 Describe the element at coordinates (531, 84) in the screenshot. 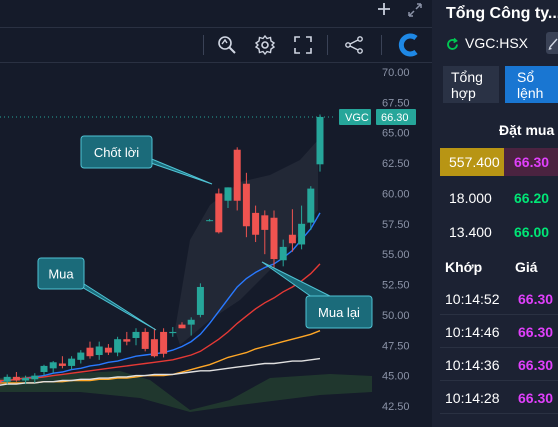

I see `tab-orderbook: Sổ lệnh` at that location.